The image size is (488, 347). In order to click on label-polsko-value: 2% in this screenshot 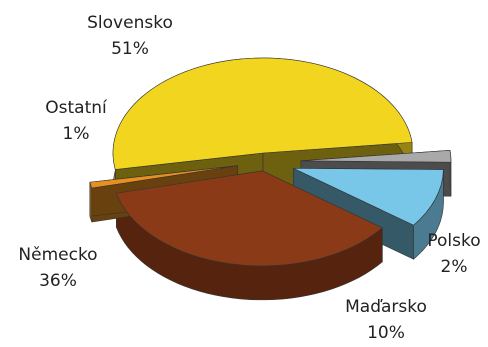, I will do `click(454, 267)`.